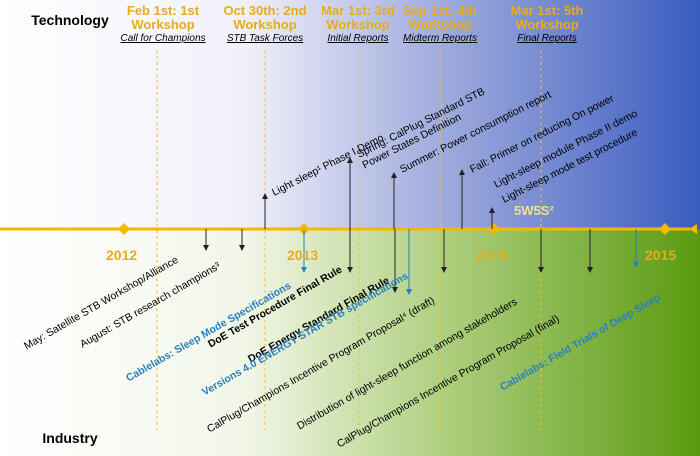  Describe the element at coordinates (122, 255) in the screenshot. I see `year-2012: 2012` at that location.